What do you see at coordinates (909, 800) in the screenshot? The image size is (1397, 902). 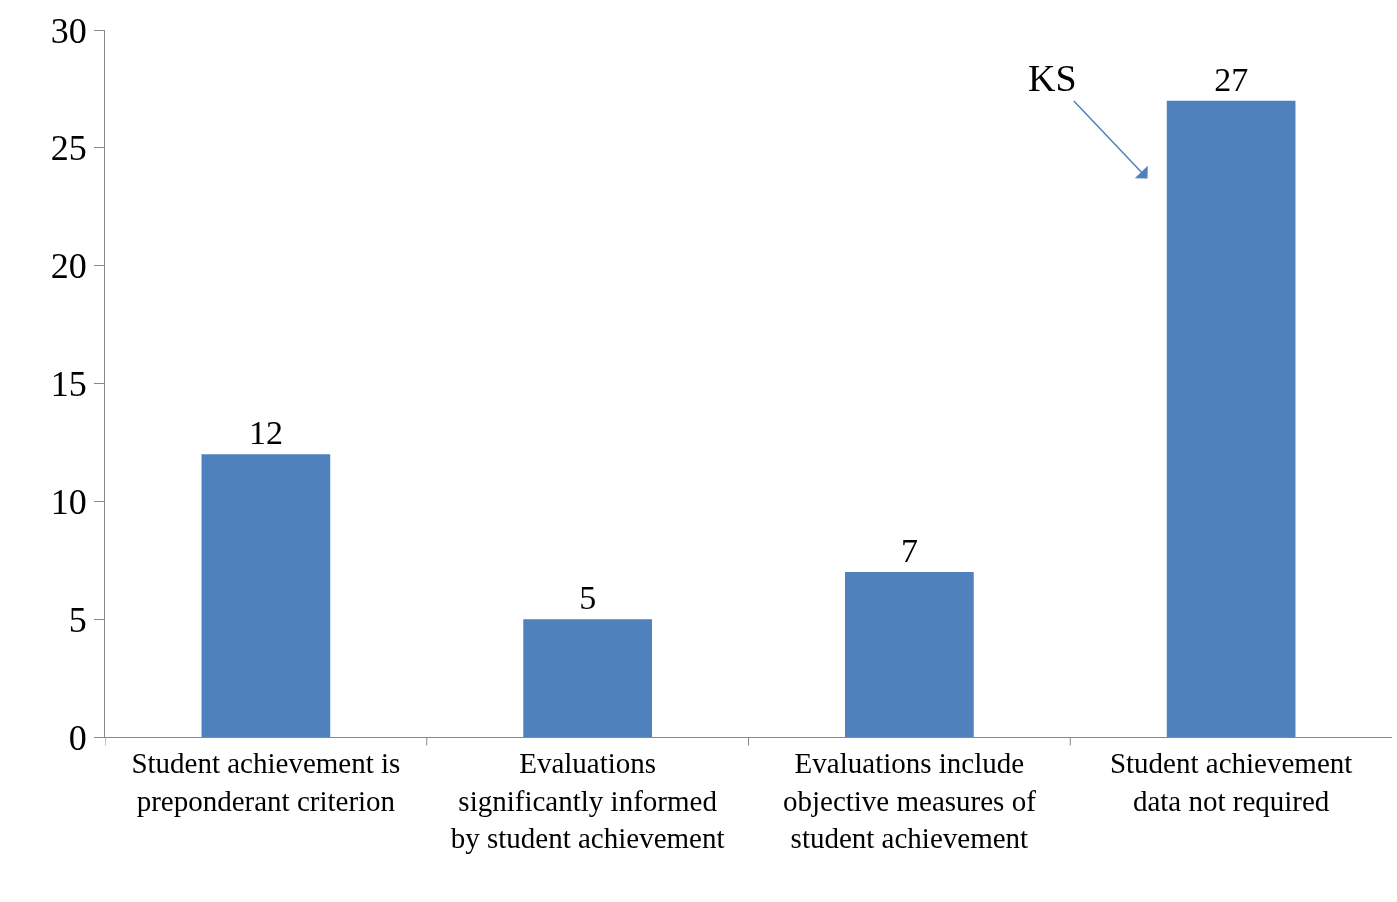 I see `x-tick-label: Evaluations include objective measures of student achievement` at bounding box center [909, 800].